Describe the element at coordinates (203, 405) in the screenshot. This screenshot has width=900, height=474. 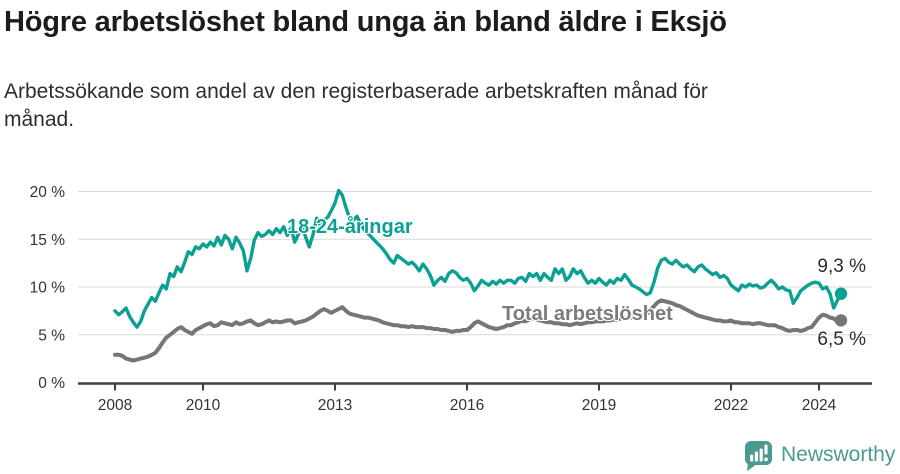
I see `x-axis-tick-label: 2010` at that location.